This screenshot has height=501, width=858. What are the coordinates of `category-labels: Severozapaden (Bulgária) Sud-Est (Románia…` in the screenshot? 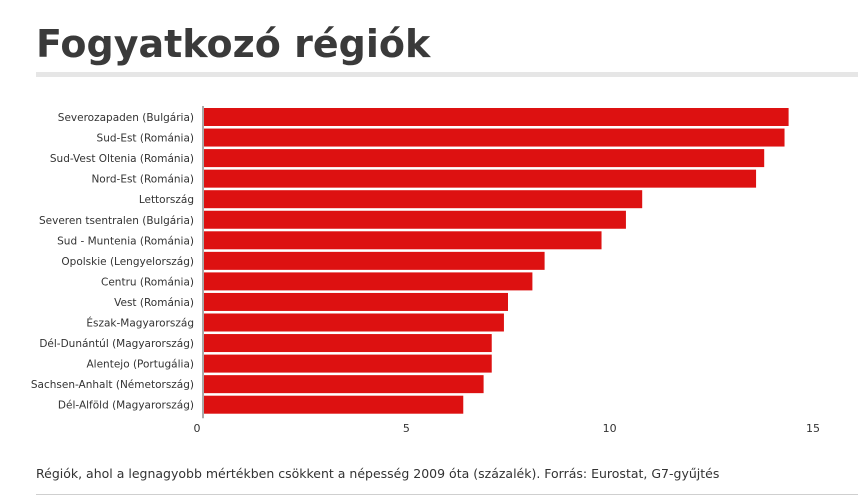 It's located at (112, 262).